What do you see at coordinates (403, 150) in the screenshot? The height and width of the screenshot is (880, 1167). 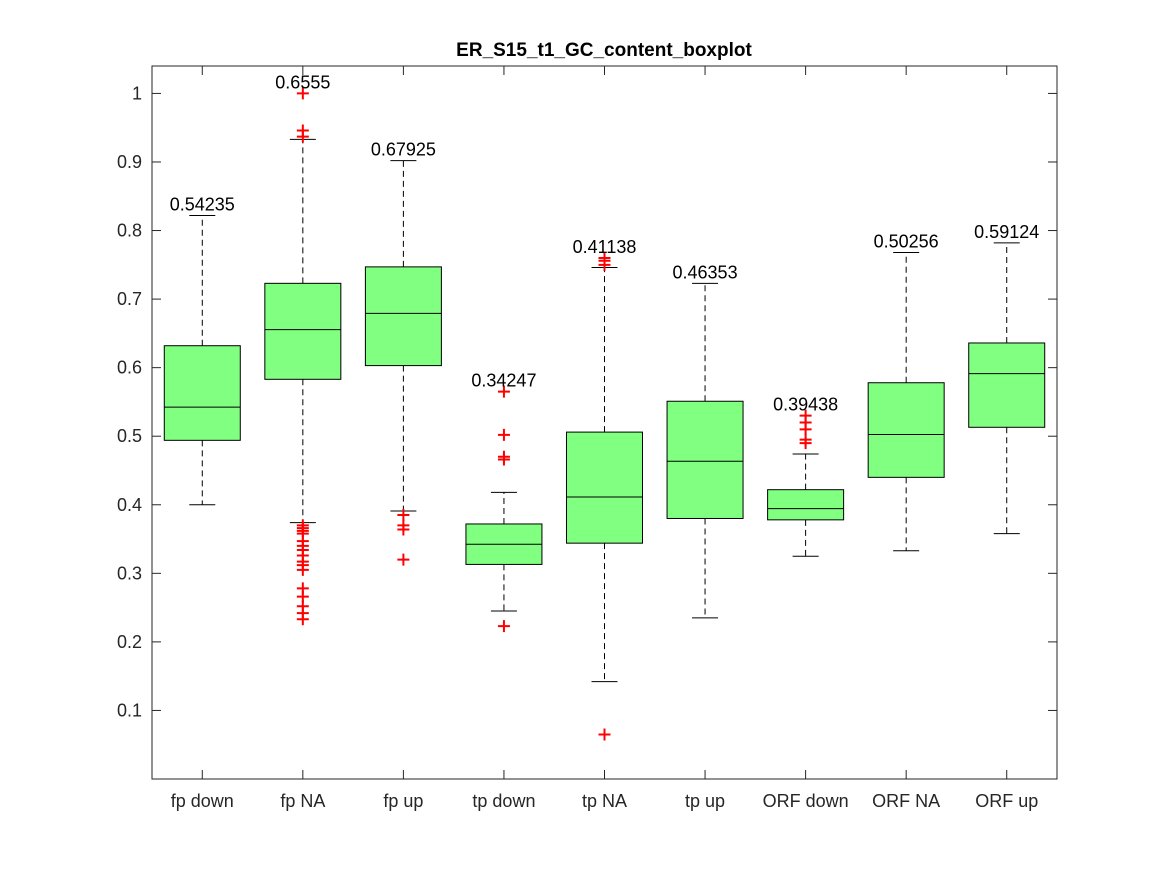 I see `median-value-label: 0.67925` at bounding box center [403, 150].